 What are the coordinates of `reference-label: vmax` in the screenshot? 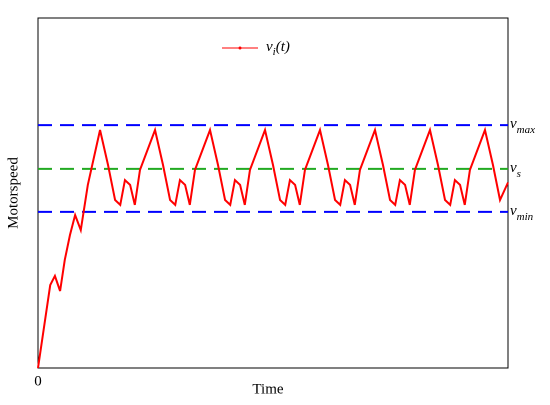 It's located at (522, 126).